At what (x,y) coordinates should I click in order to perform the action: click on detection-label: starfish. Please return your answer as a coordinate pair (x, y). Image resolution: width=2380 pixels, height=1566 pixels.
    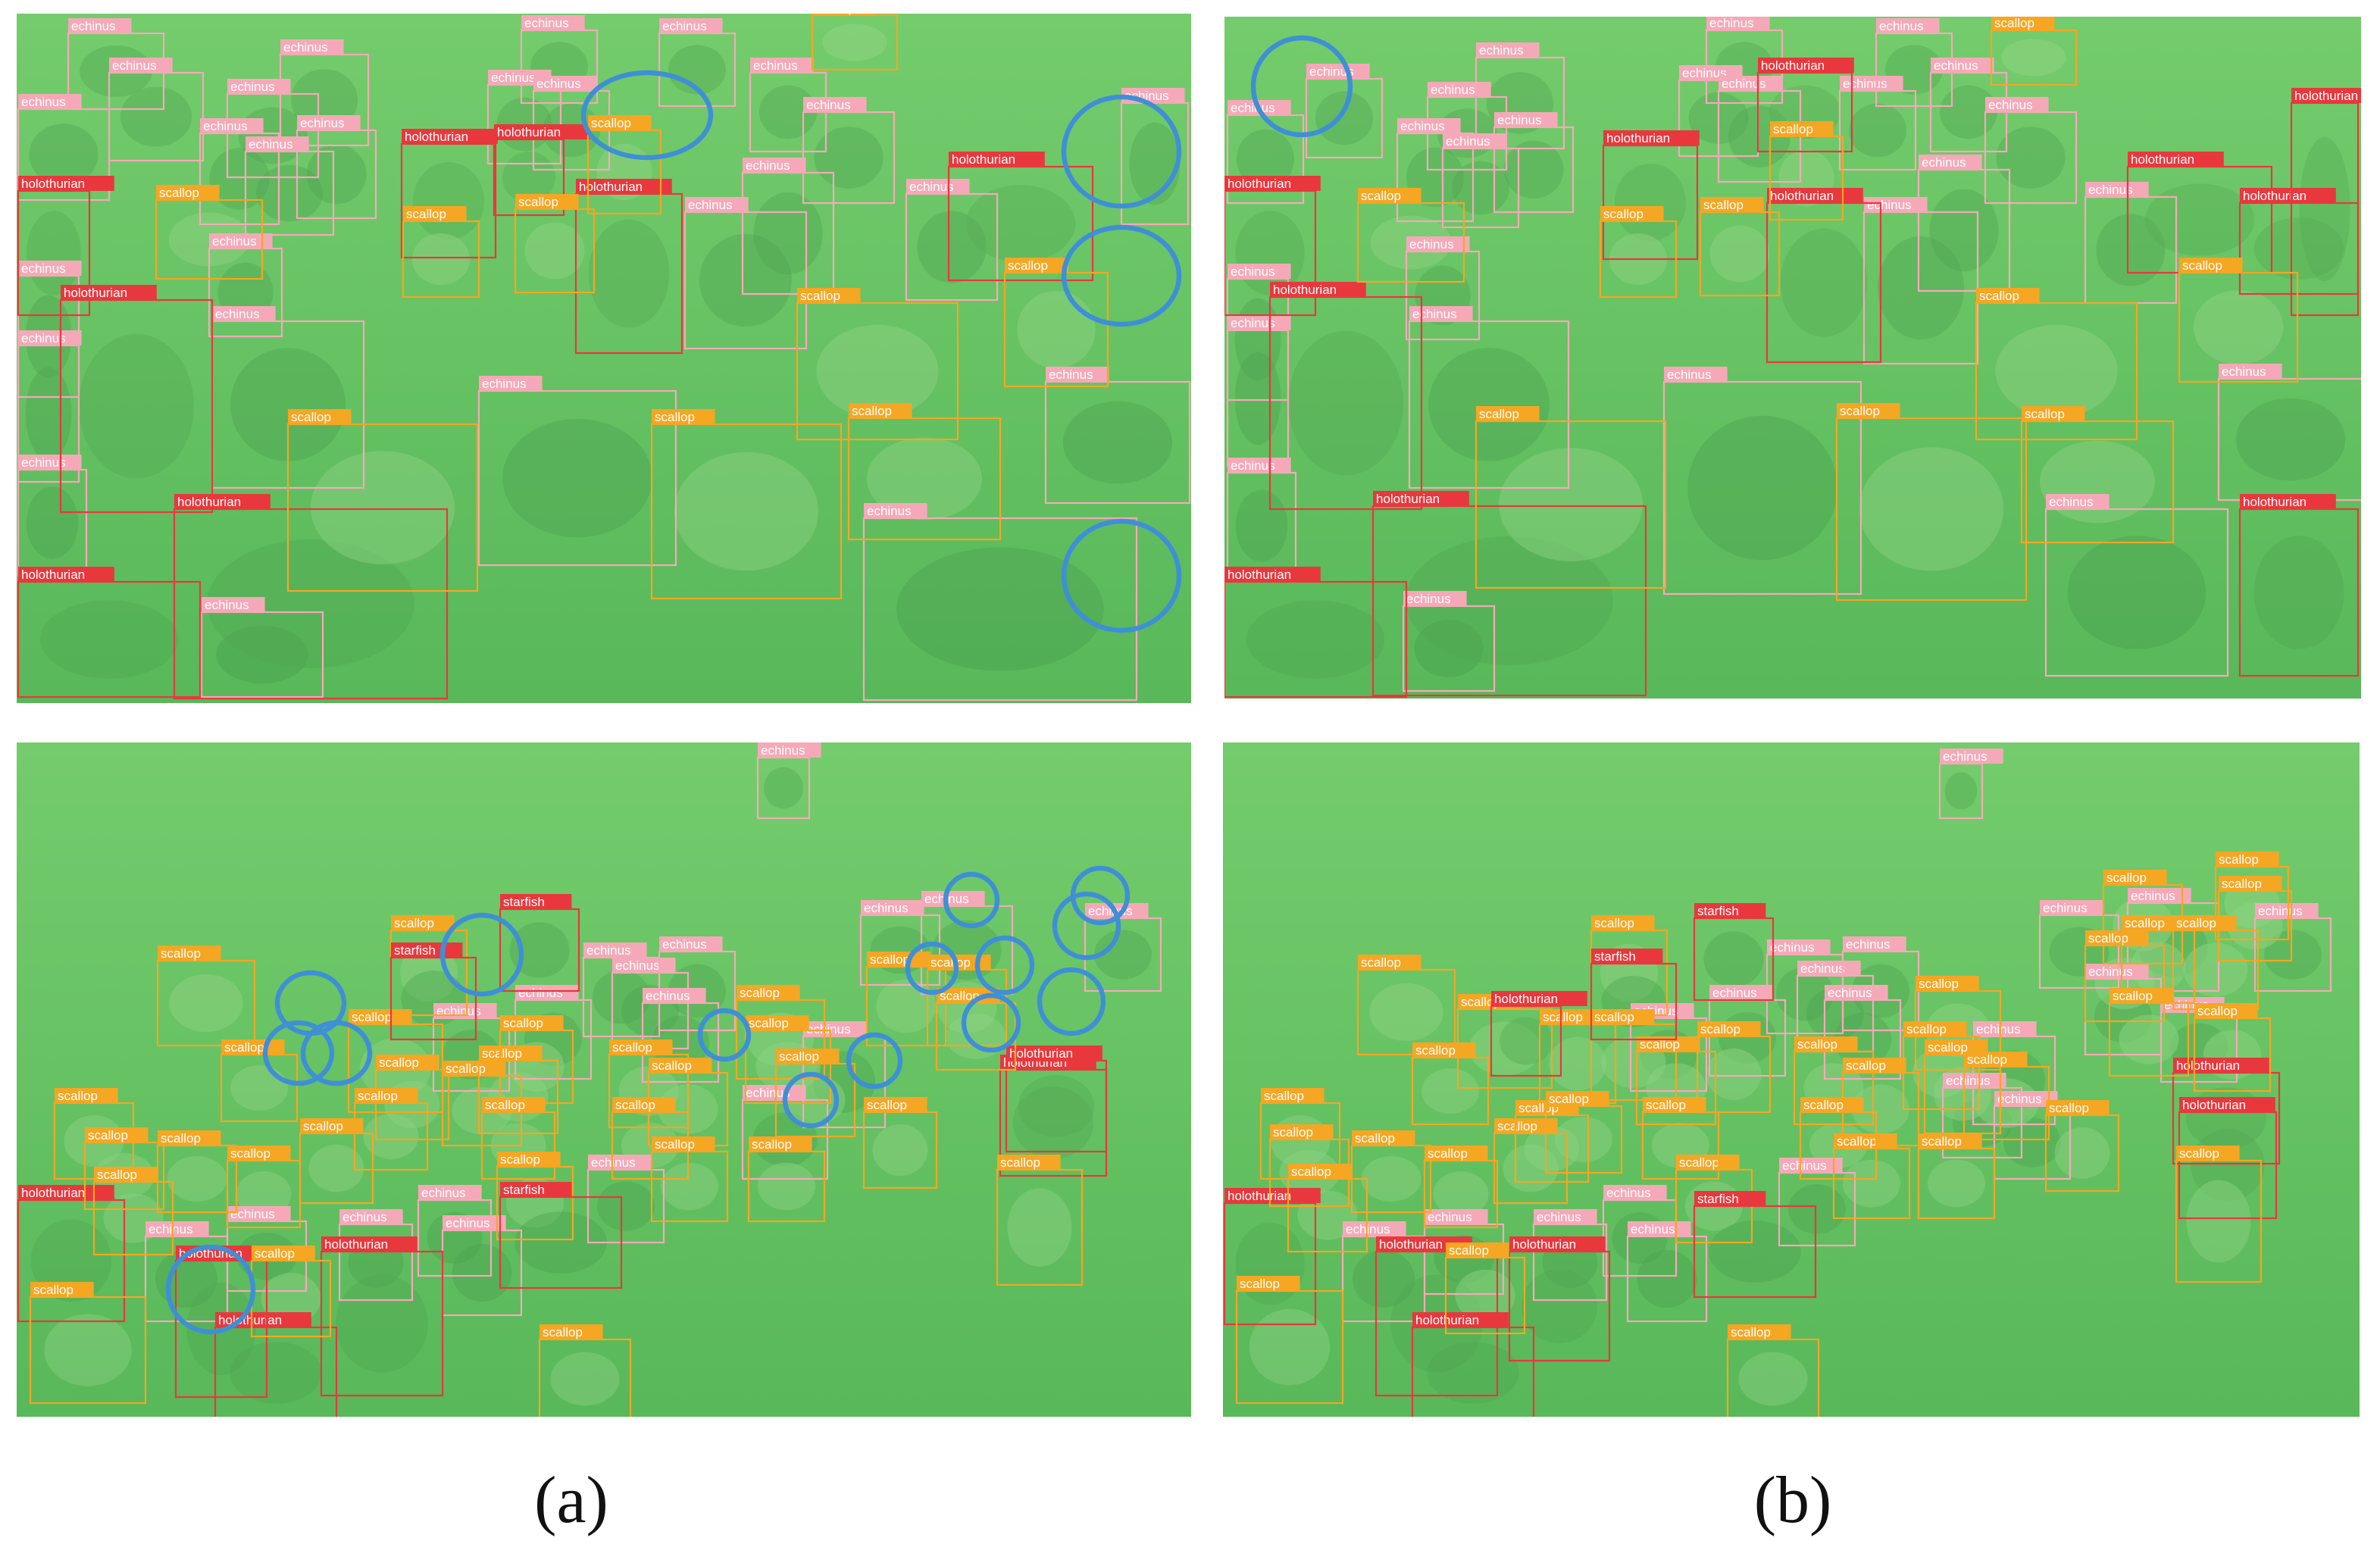
    Looking at the image, I should click on (524, 902).